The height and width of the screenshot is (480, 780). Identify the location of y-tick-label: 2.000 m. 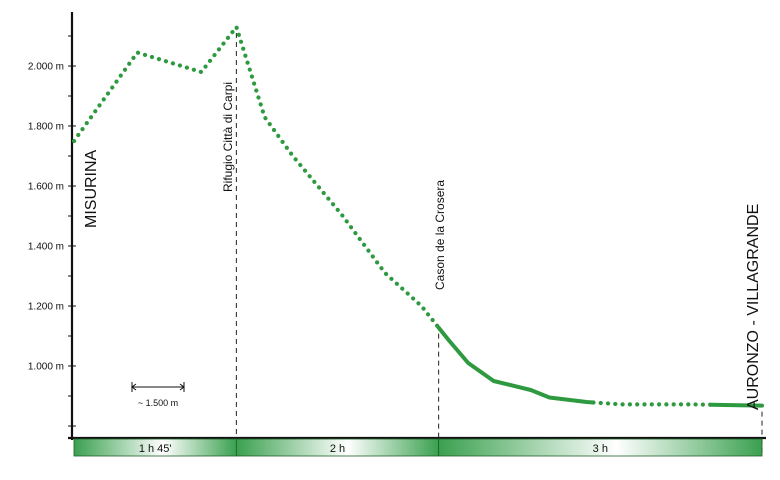
(46, 67).